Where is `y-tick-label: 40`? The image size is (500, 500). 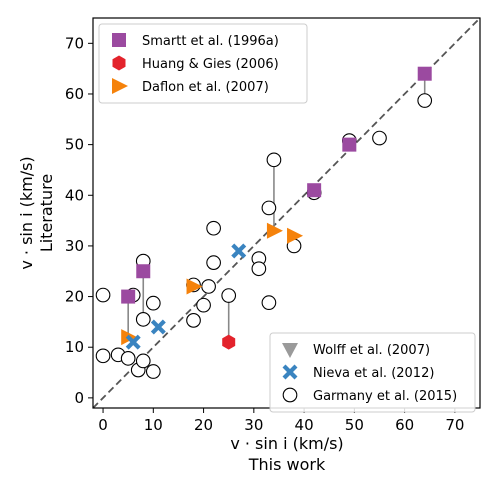
y-tick-label: 40 is located at coordinates (74, 195).